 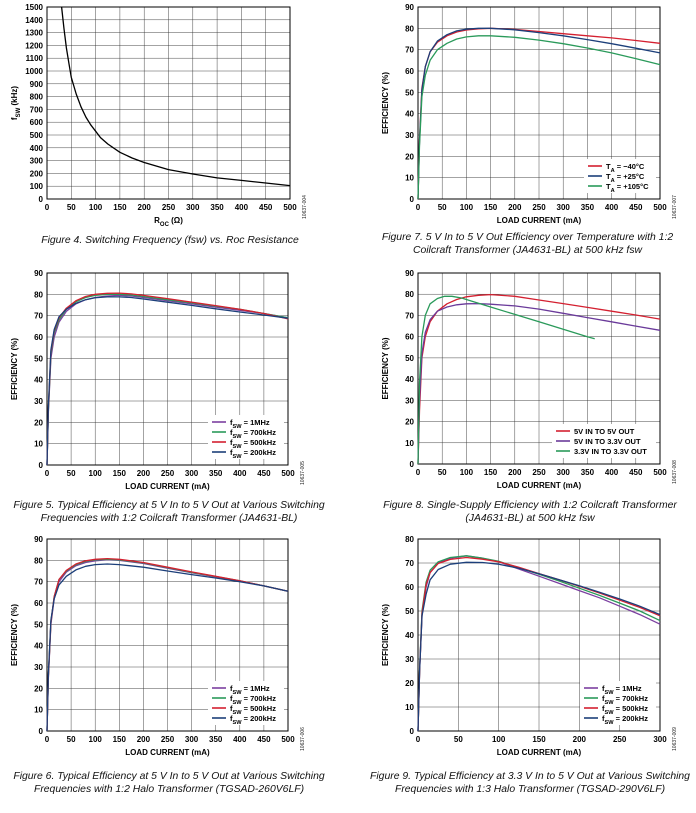 I want to click on y-tick-label: 200, so click(x=37, y=173).